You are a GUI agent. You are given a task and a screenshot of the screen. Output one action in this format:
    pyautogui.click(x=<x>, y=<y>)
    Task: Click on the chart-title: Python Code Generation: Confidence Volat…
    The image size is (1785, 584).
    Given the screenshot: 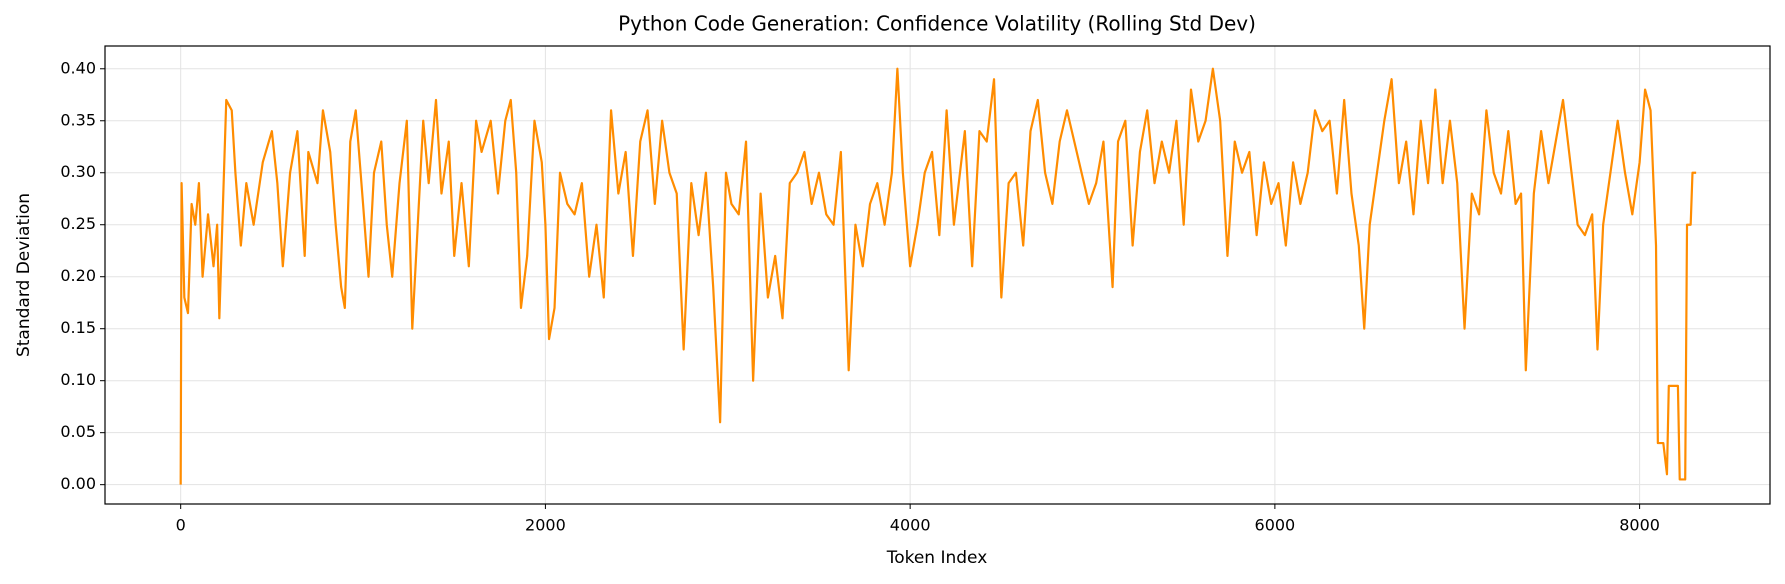 What is the action you would take?
    pyautogui.click(x=937, y=24)
    